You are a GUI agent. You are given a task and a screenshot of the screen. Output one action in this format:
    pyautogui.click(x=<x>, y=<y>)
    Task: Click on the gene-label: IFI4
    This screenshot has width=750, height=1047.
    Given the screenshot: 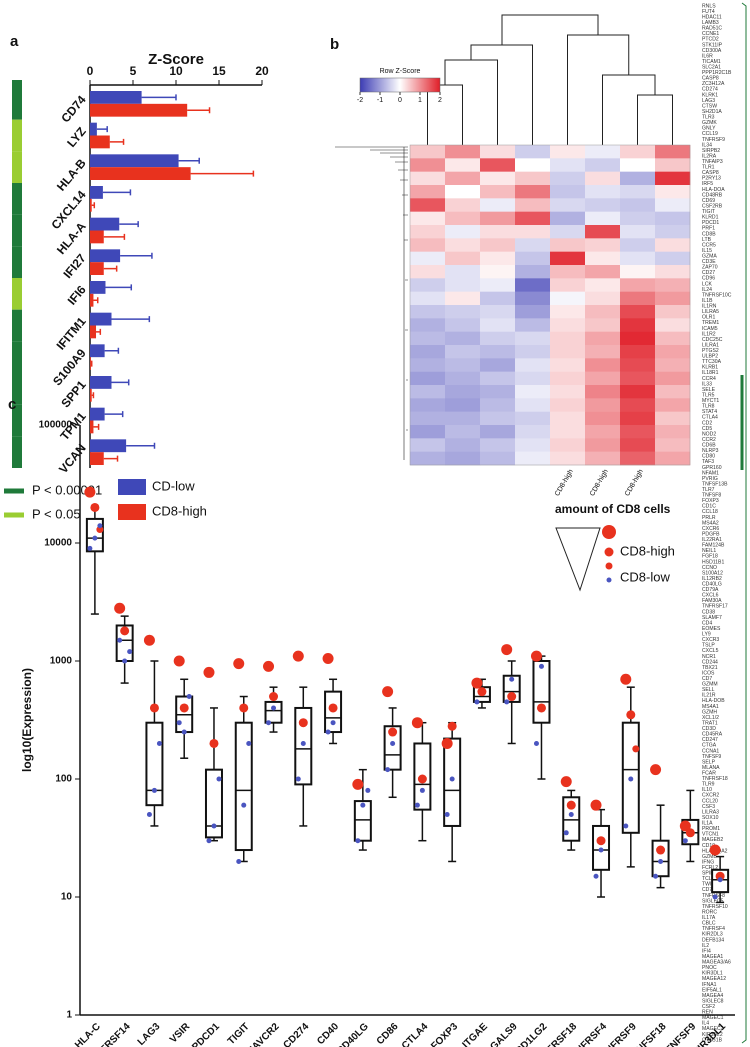 What is the action you would take?
    pyautogui.click(x=706, y=951)
    